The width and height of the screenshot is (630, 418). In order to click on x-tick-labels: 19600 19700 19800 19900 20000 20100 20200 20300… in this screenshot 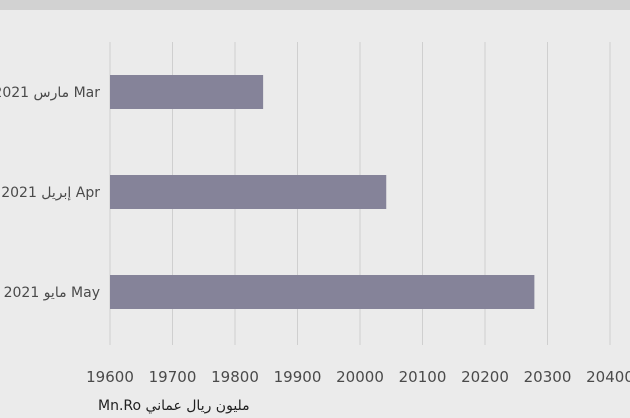, I will do `click(358, 377)`.